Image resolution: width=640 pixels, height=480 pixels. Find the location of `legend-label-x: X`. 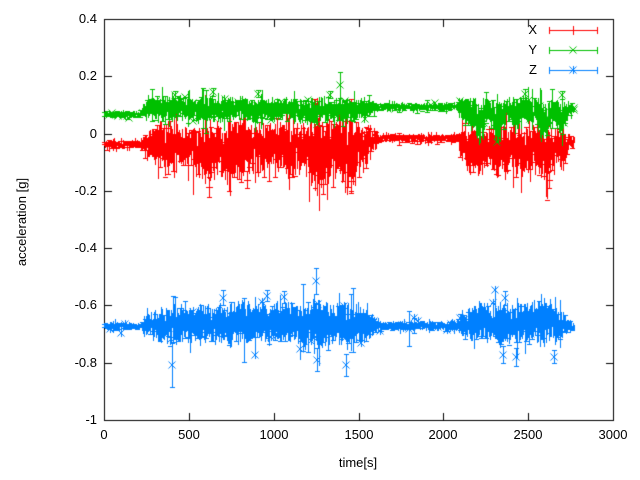

legend-label-x: X is located at coordinates (532, 29).